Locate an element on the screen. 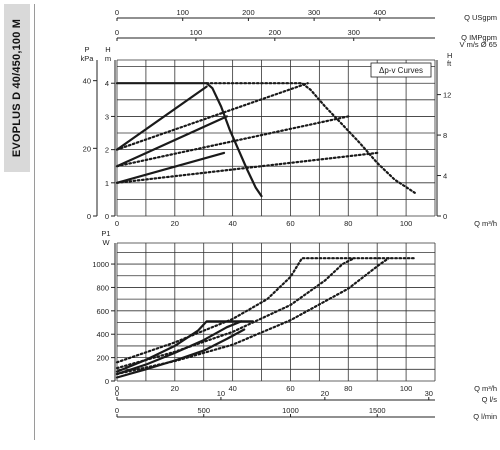 The width and height of the screenshot is (500, 450). p1-axis-unit: W is located at coordinates (106, 242).